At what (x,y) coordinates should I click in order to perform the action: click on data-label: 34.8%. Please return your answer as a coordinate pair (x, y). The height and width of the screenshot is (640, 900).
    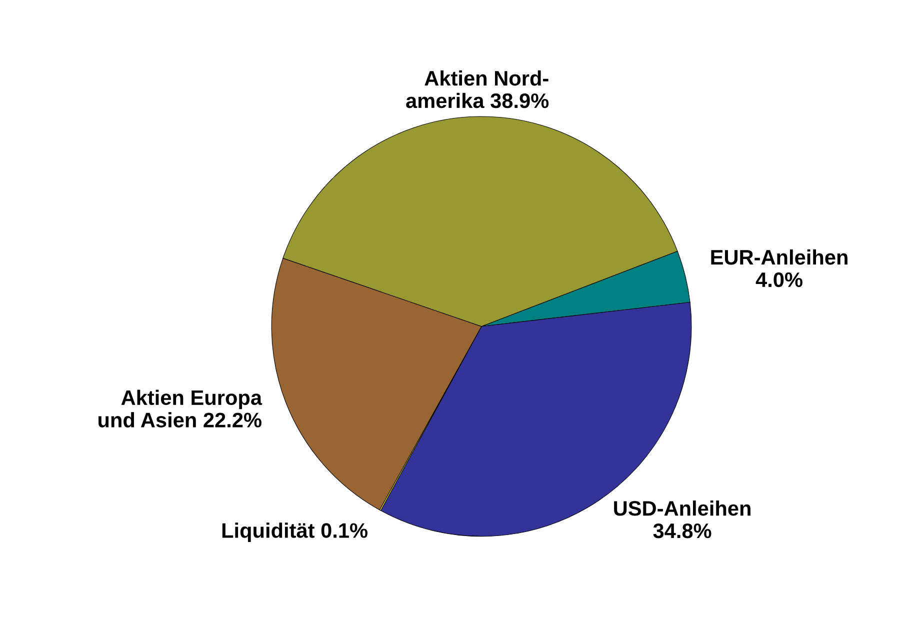
    Looking at the image, I should click on (682, 530).